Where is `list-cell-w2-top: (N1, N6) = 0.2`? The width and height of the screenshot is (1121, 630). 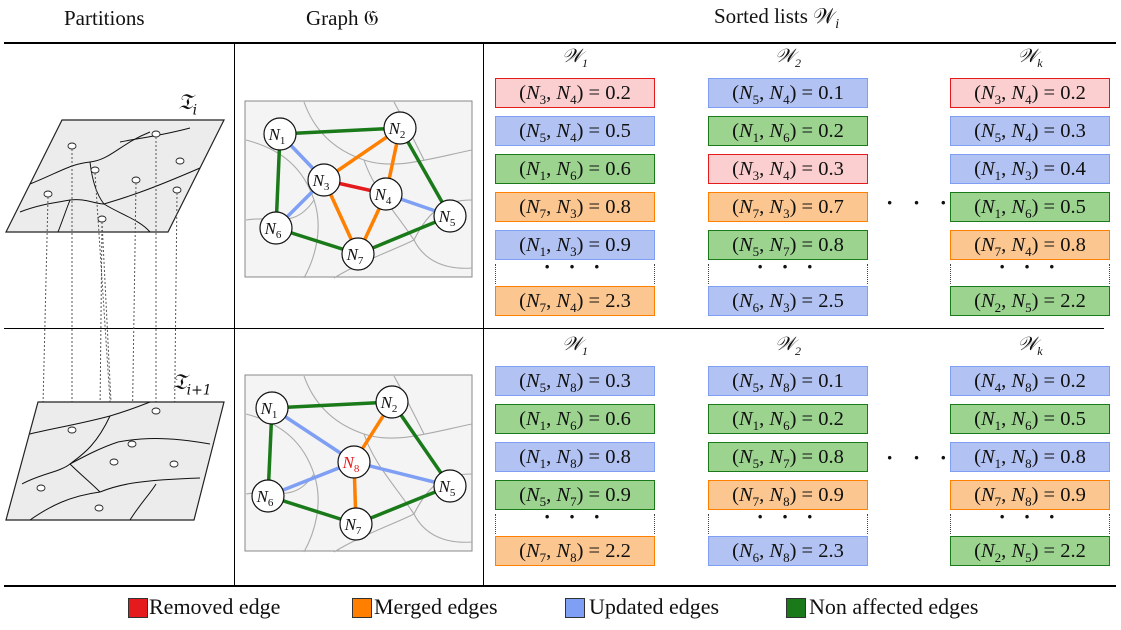
list-cell-w2-top: (N1, N6) = 0.2 is located at coordinates (788, 131).